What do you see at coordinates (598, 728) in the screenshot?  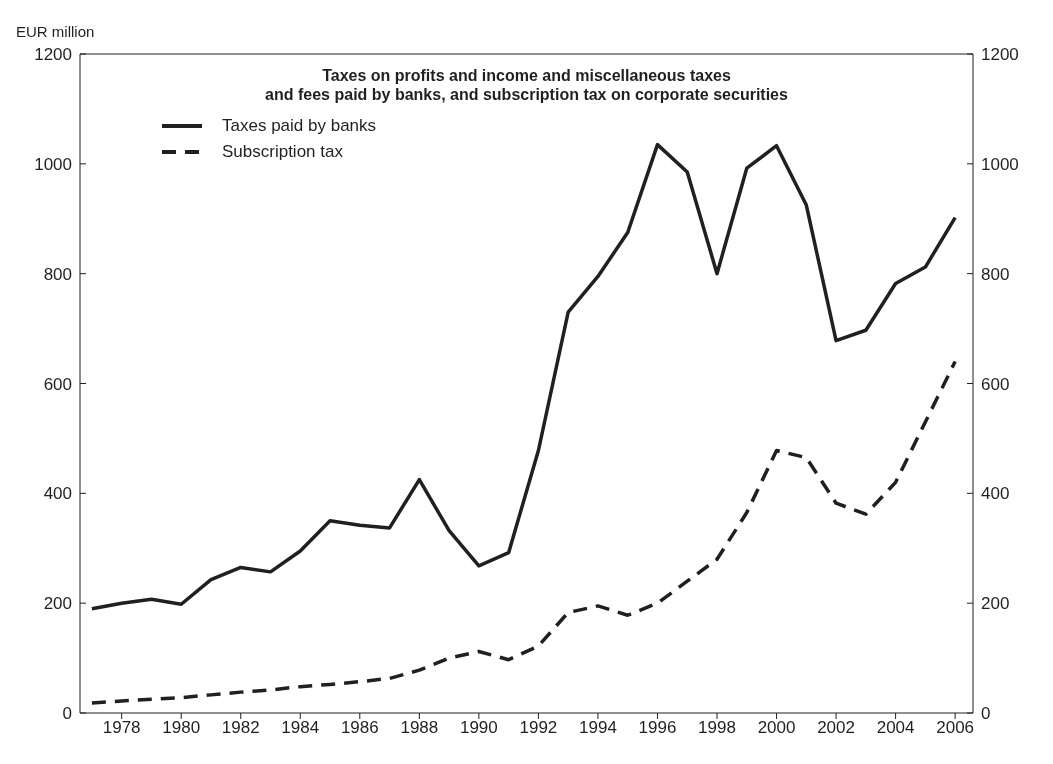 I see `x-tick-label: 1994` at bounding box center [598, 728].